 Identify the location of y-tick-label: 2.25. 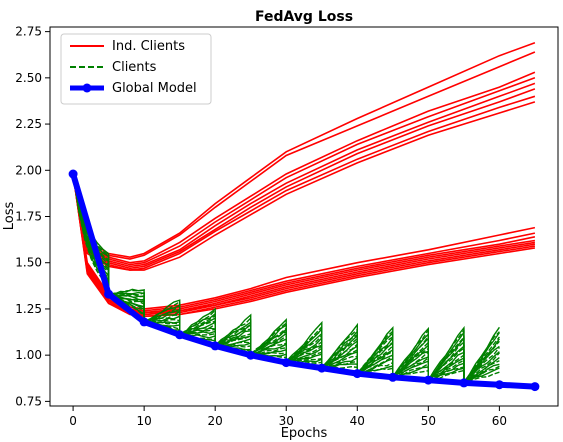
(28, 124).